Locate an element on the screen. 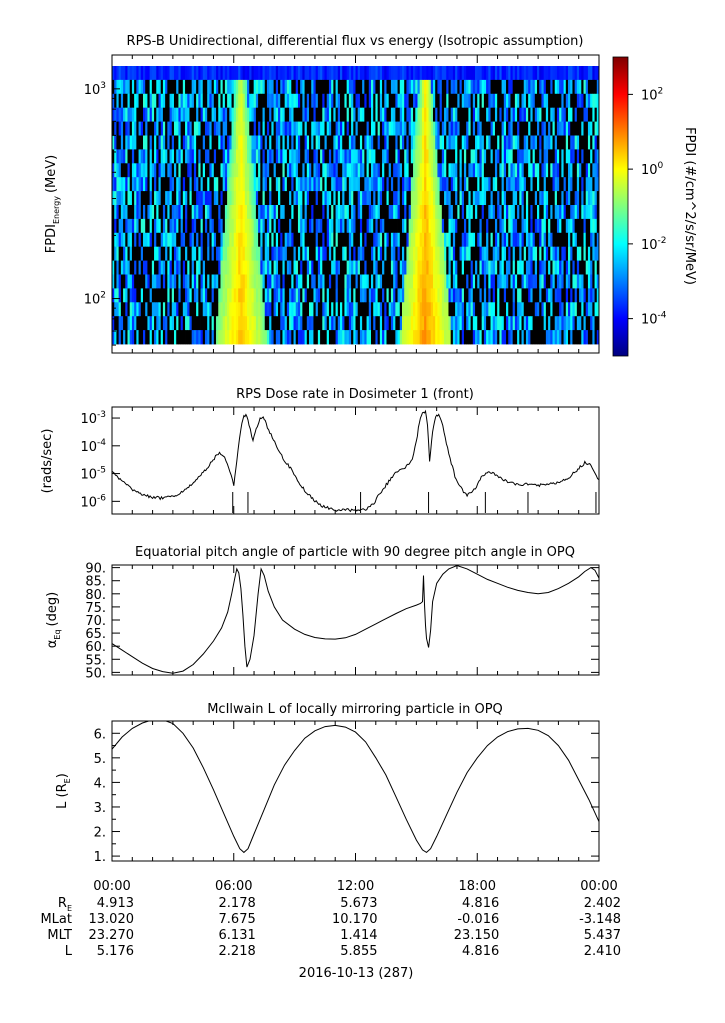  pitch-y-tick-label: 50. is located at coordinates (95, 673).